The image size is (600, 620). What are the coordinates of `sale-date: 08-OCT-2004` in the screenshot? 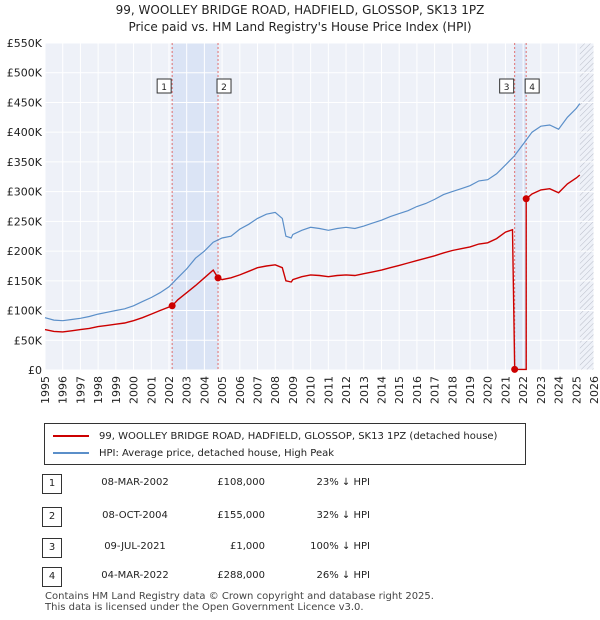 It's located at (135, 515).